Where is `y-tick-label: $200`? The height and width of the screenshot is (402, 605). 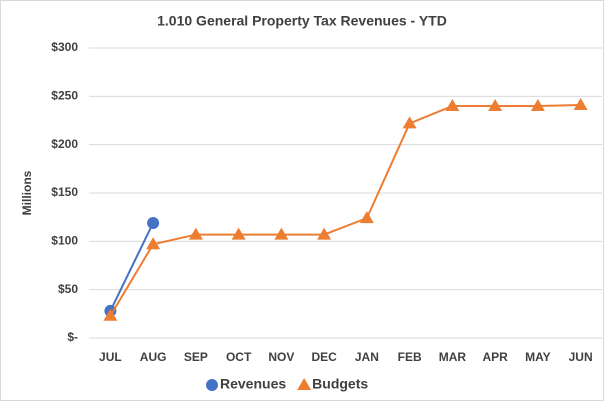
y-tick-label: $200 is located at coordinates (64, 144).